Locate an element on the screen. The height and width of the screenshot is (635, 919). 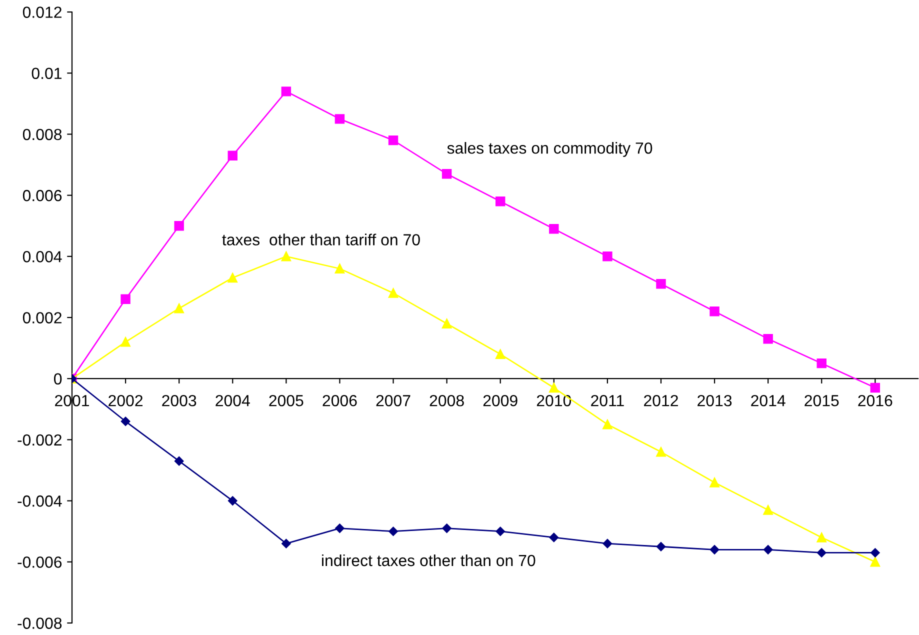
x-tick-label: 2012 is located at coordinates (661, 400).